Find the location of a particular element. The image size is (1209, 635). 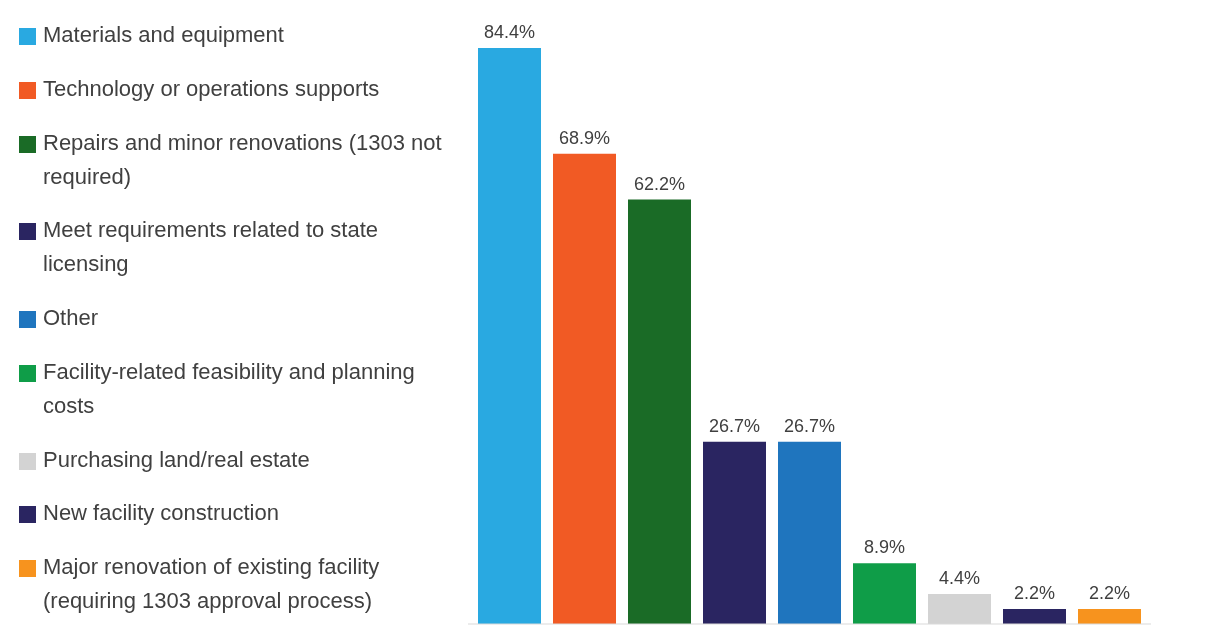

legend-label: Technology or operations supports is located at coordinates (211, 88).